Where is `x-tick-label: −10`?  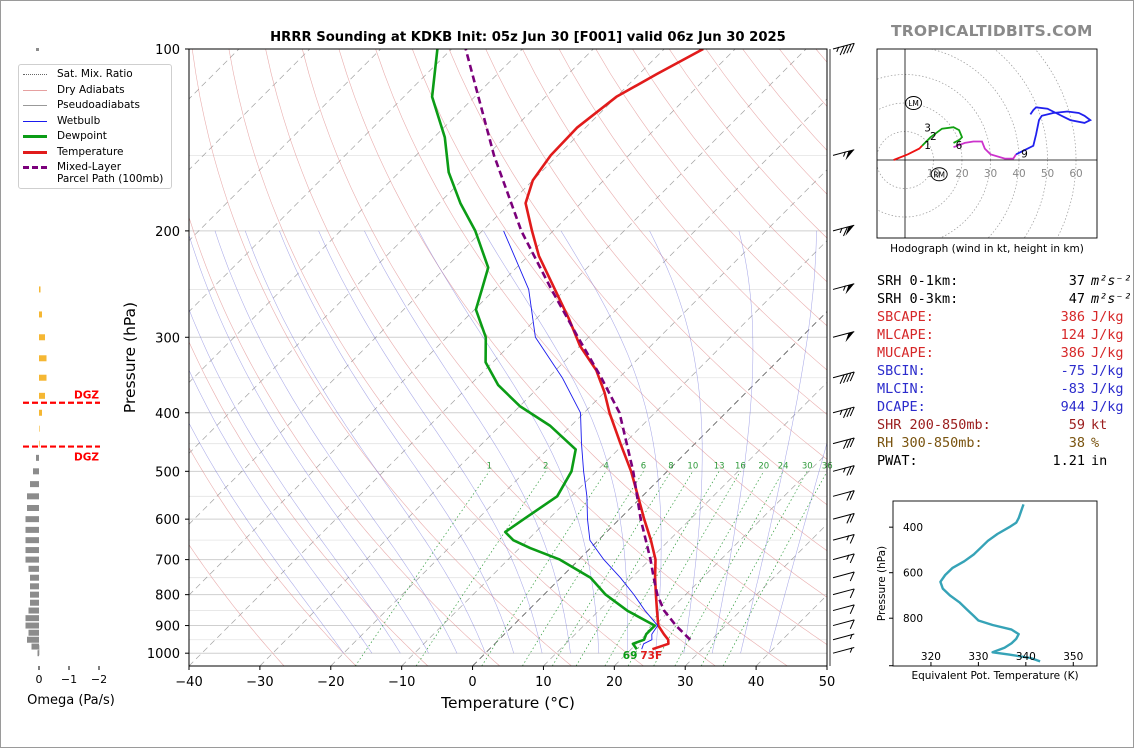 x-tick-label: −10 is located at coordinates (401, 682).